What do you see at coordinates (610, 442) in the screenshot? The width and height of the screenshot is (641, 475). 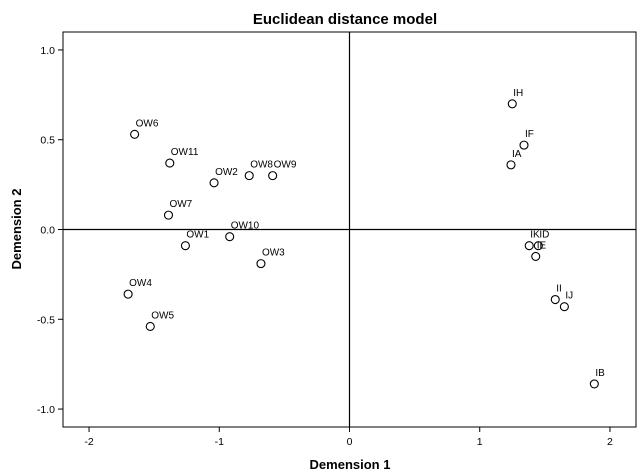 I see `x-tick-label: 2` at bounding box center [610, 442].